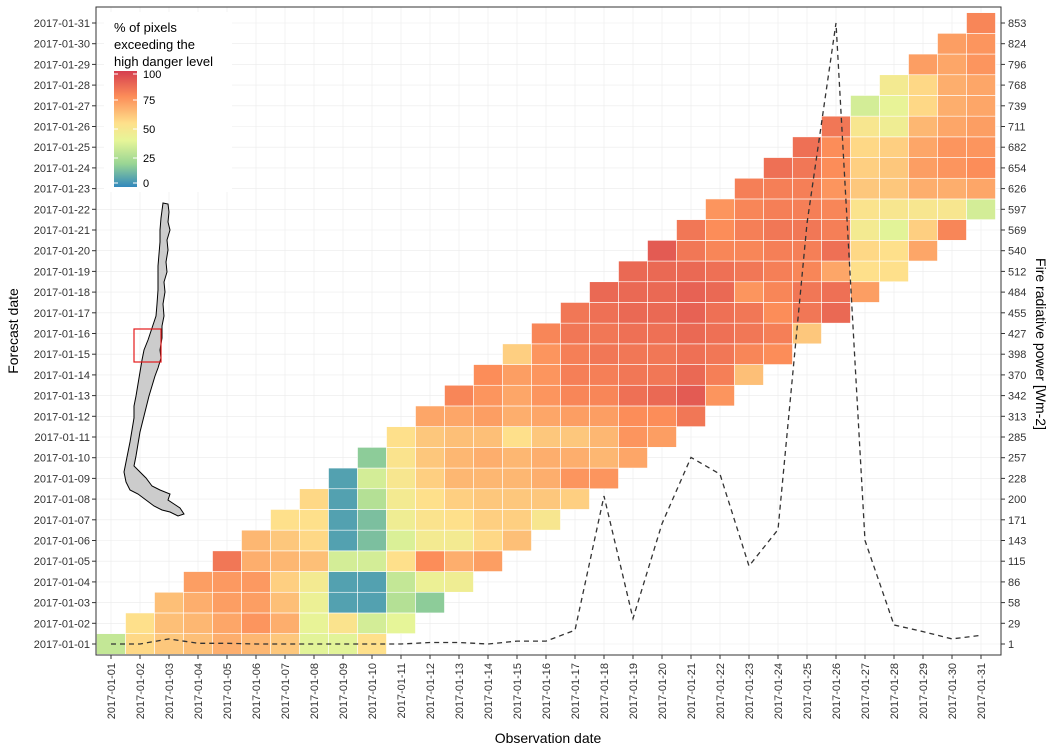 The width and height of the screenshot is (1050, 755). Describe the element at coordinates (257, 691) in the screenshot. I see `x-tick-label: 2017-01-06` at that location.